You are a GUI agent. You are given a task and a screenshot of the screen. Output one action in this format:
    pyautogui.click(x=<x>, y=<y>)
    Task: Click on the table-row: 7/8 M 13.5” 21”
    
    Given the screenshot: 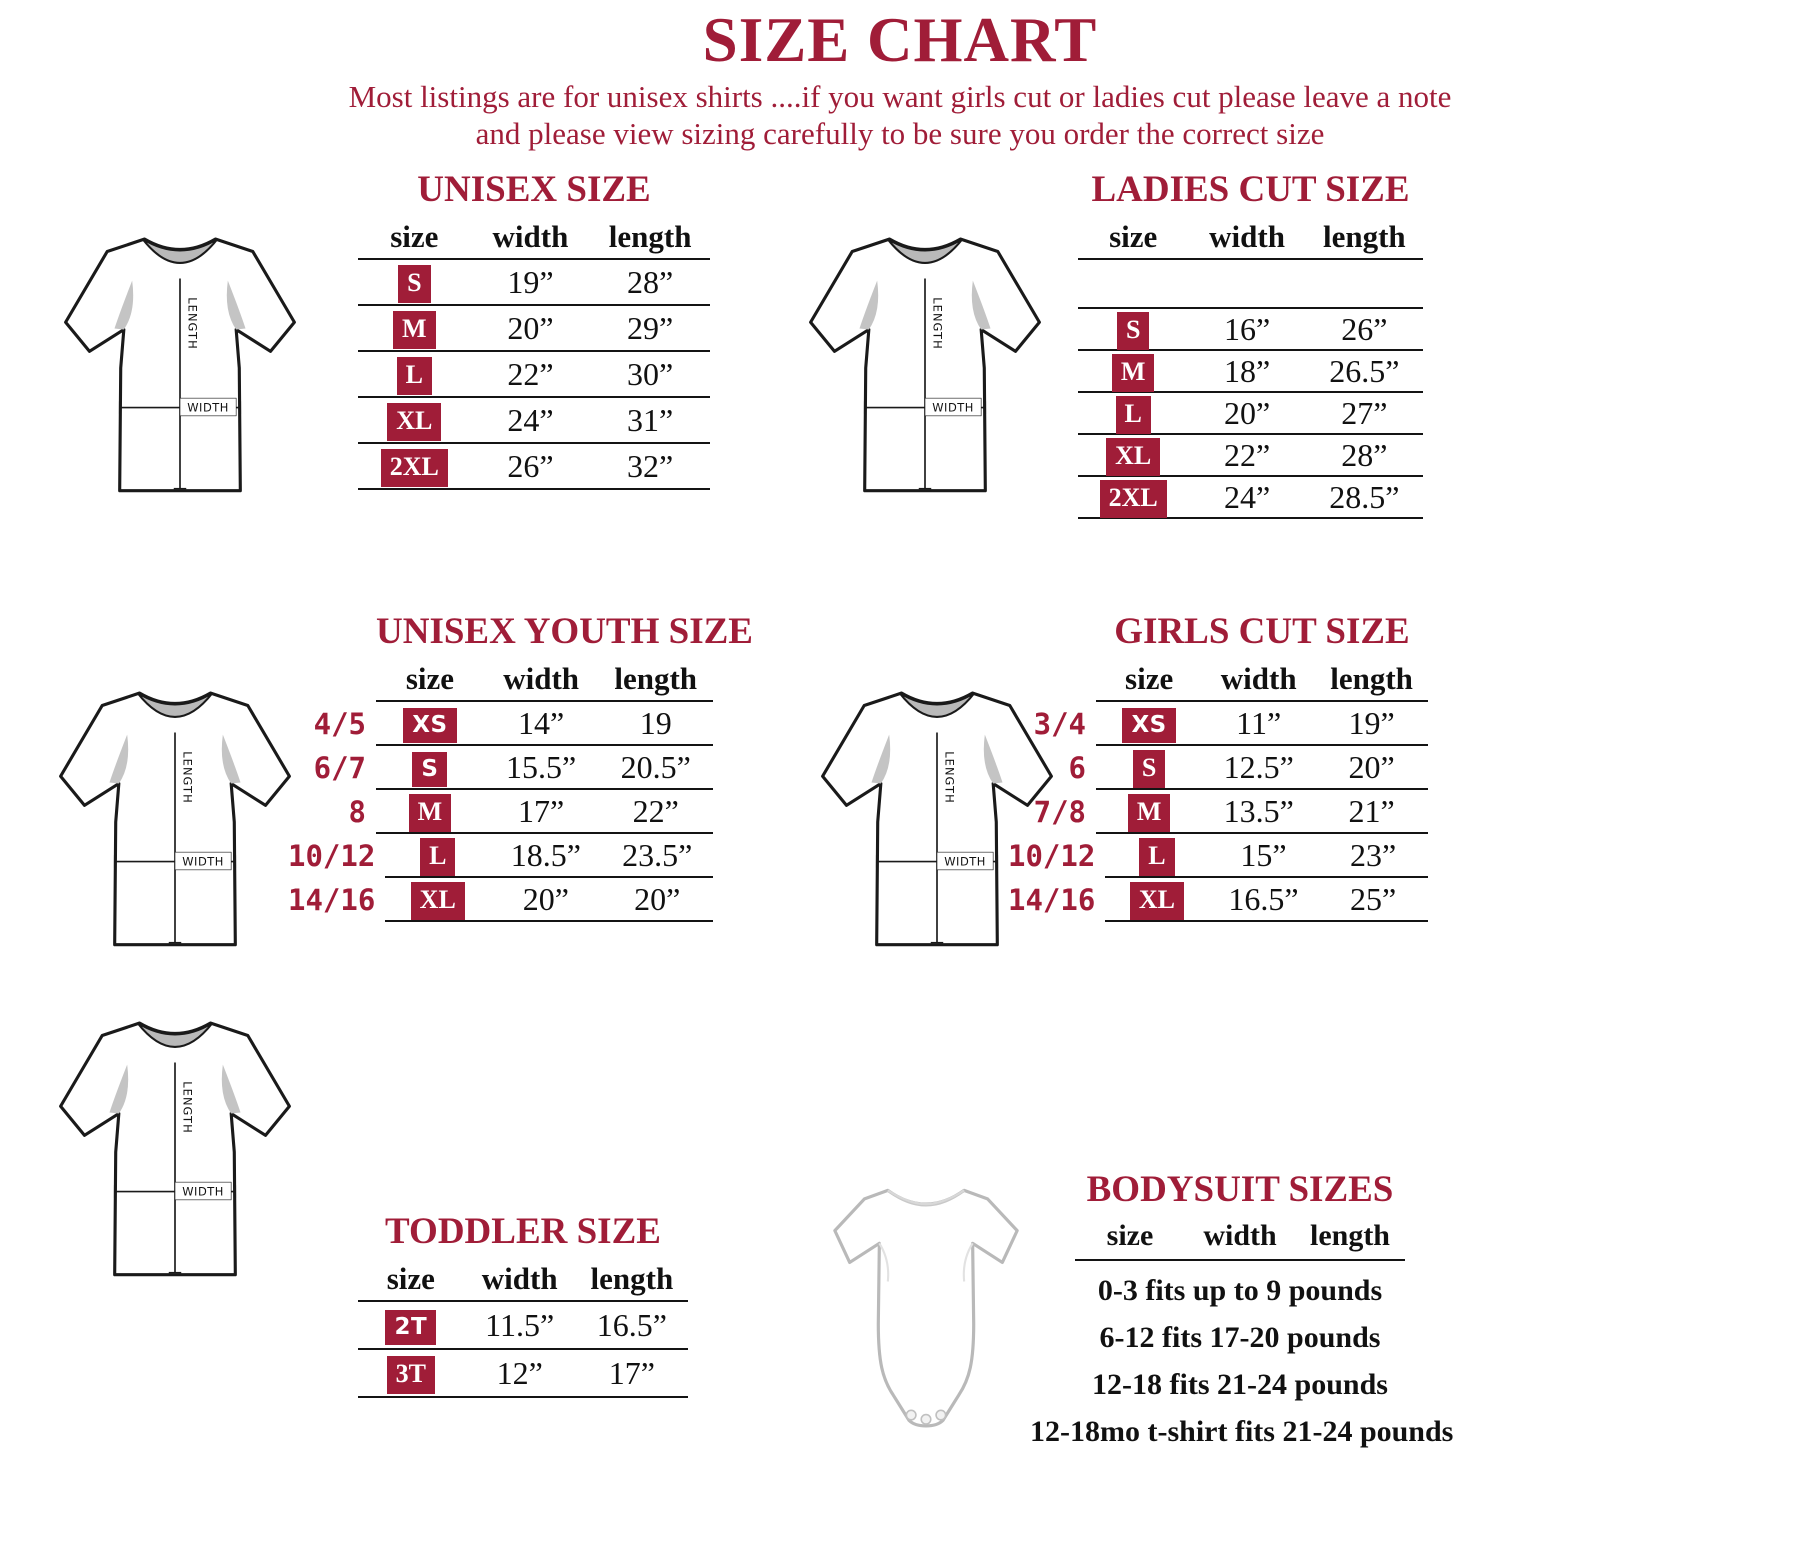 What is the action you would take?
    pyautogui.click(x=1218, y=812)
    